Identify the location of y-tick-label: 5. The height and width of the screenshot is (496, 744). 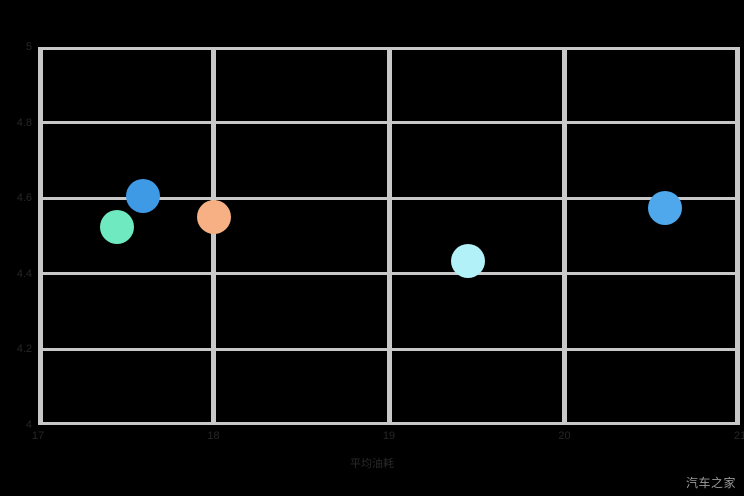
(28, 47).